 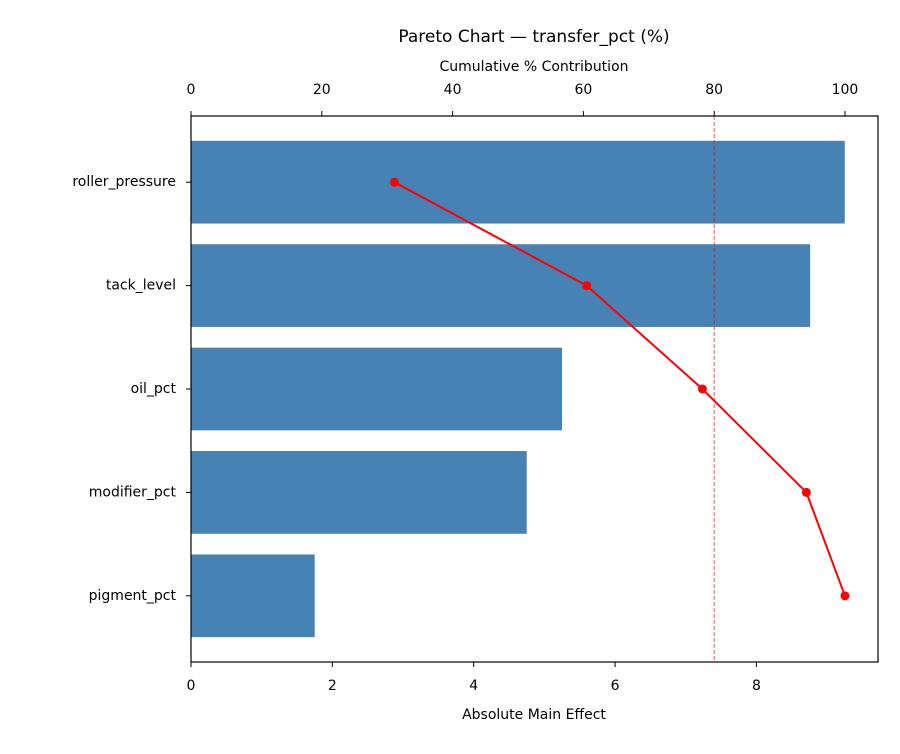 What do you see at coordinates (191, 90) in the screenshot?
I see `x2-tick-label: 0` at bounding box center [191, 90].